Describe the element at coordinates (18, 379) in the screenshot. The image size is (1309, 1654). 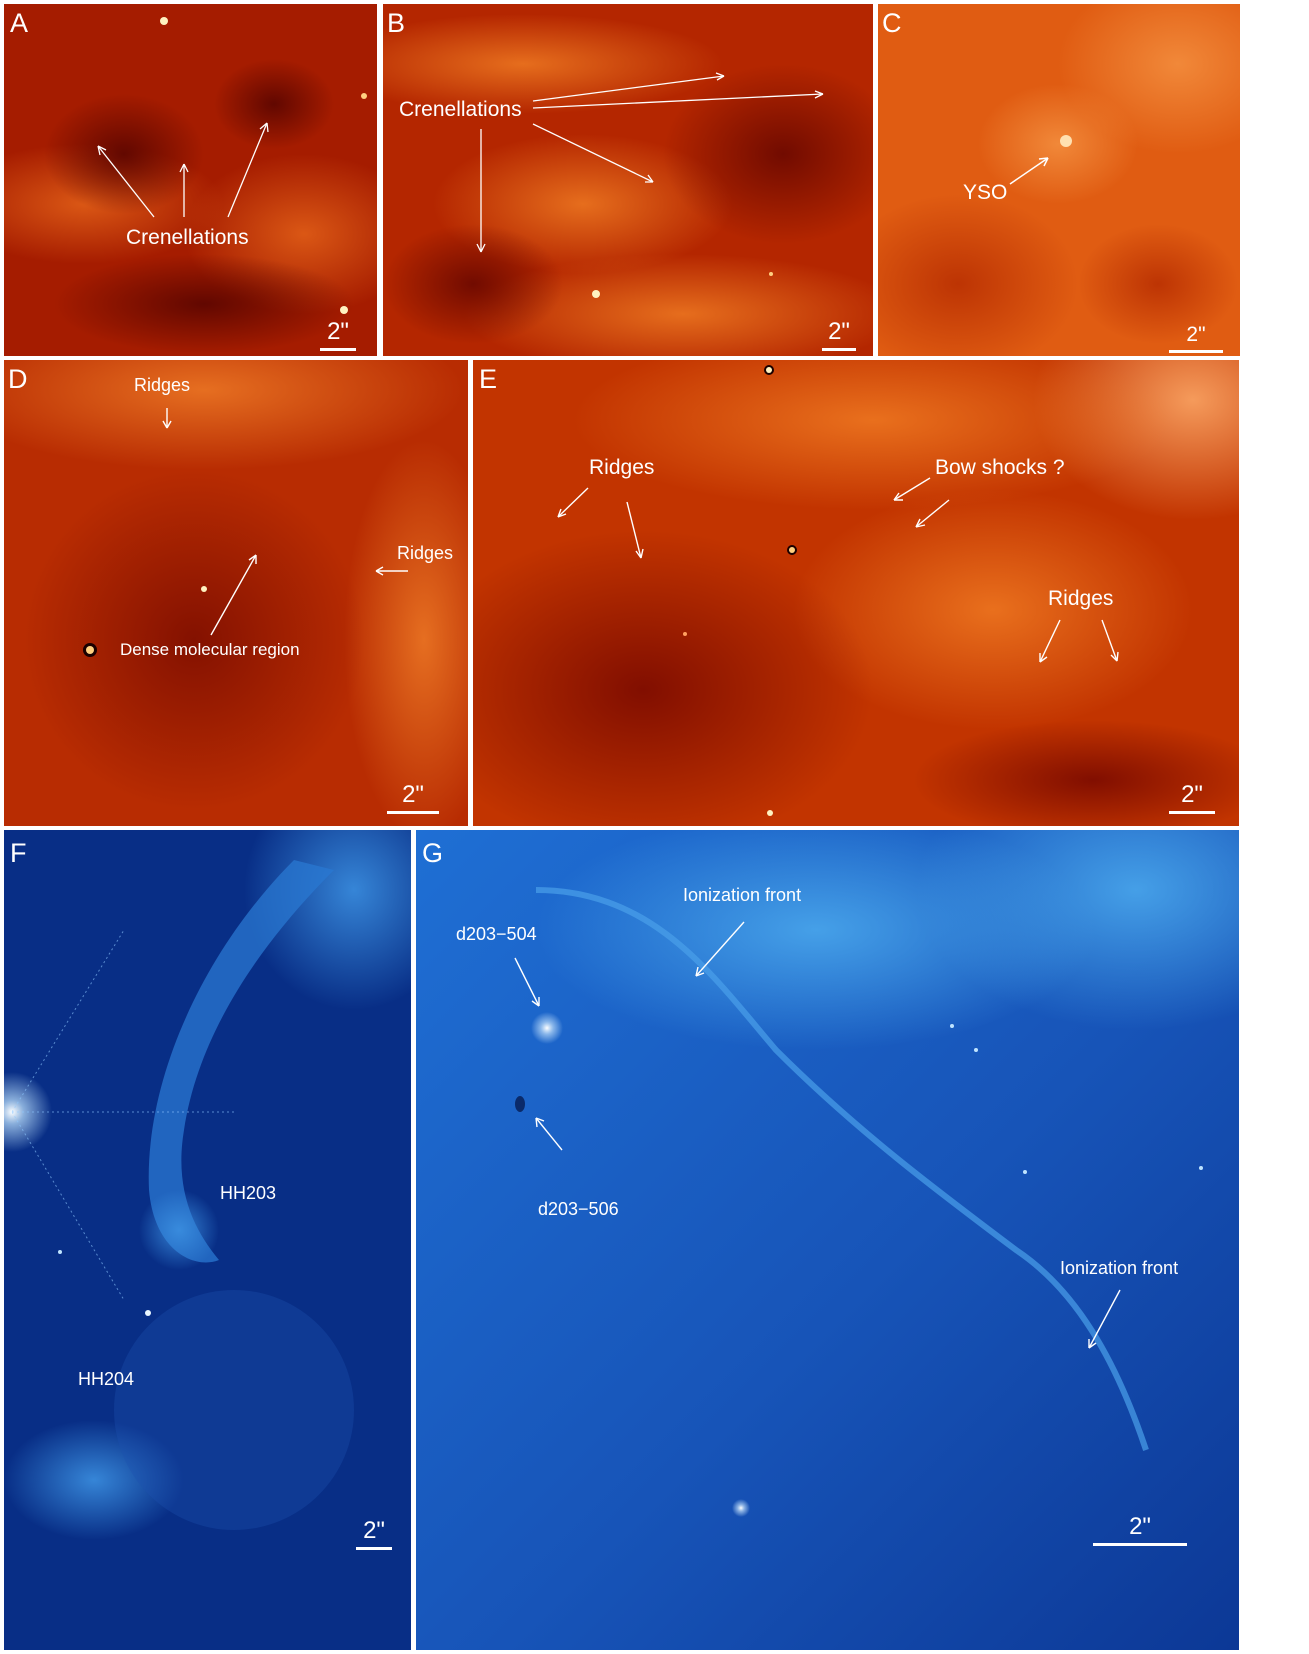
I see `panel-d-label: D` at that location.